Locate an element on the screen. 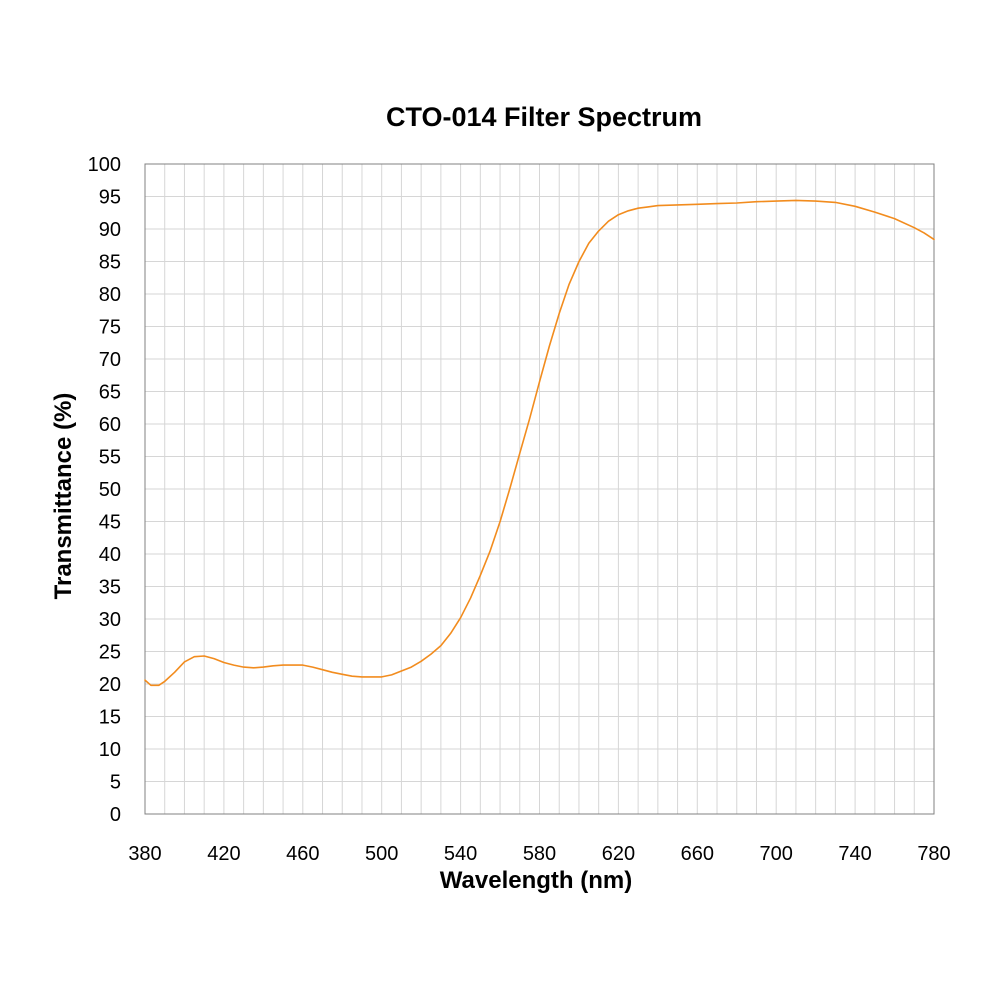 The height and width of the screenshot is (1000, 1000). x-axis-label: Wavelength (nm) is located at coordinates (536, 880).